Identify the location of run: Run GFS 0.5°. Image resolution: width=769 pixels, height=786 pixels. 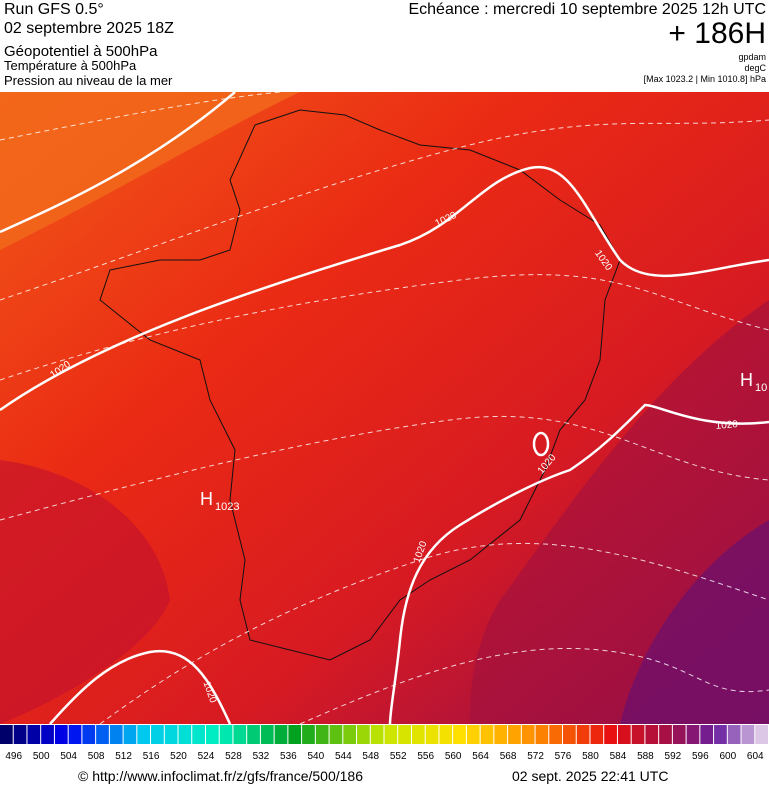
(54, 9).